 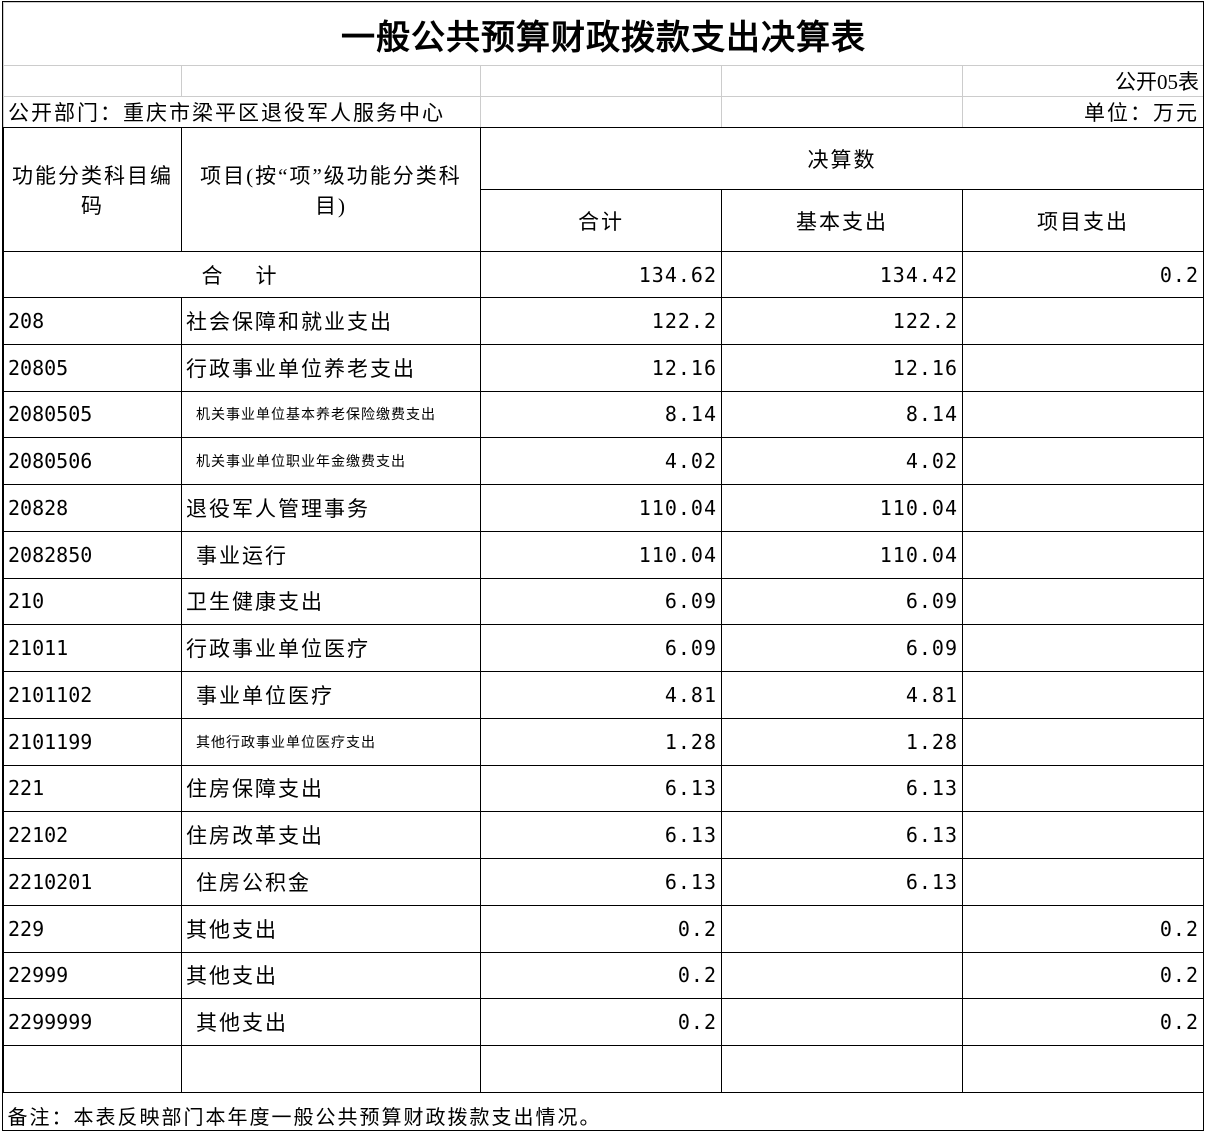 I want to click on col-name: 项目(按“项”级功能分类科目), so click(x=331, y=189).